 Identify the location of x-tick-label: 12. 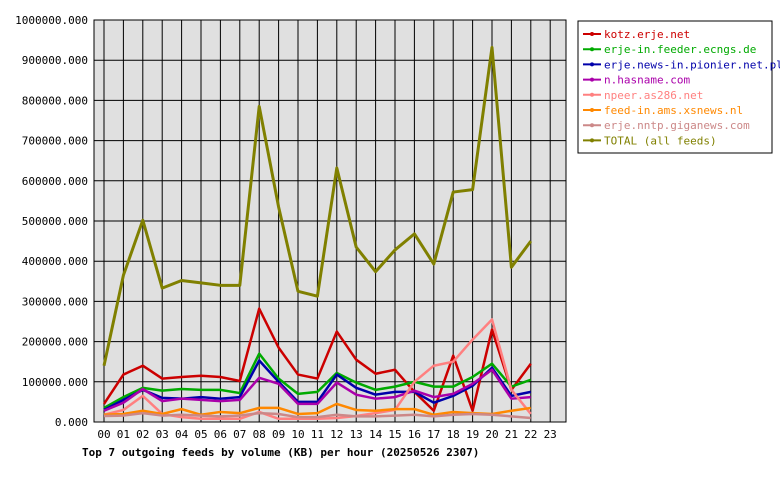
(336, 434).